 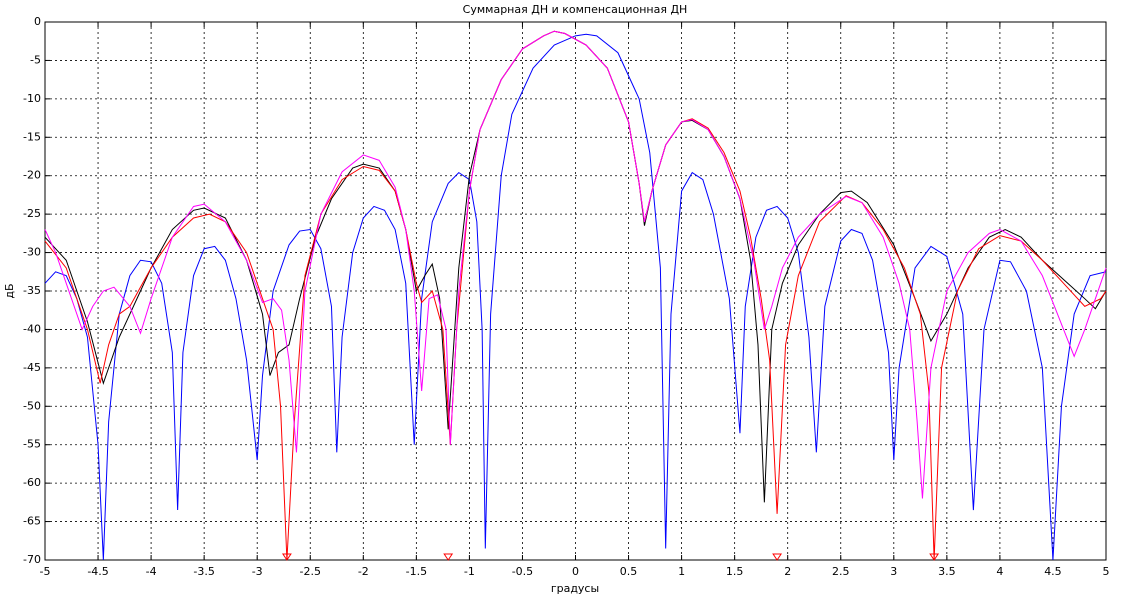 What do you see at coordinates (9, 290) in the screenshot?
I see `y-axis-label: дБ` at bounding box center [9, 290].